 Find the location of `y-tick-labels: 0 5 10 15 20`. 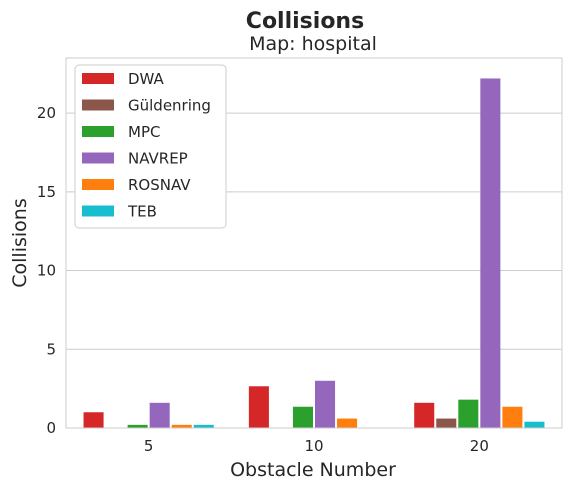

y-tick-labels: 0 5 10 15 20 is located at coordinates (46, 270).